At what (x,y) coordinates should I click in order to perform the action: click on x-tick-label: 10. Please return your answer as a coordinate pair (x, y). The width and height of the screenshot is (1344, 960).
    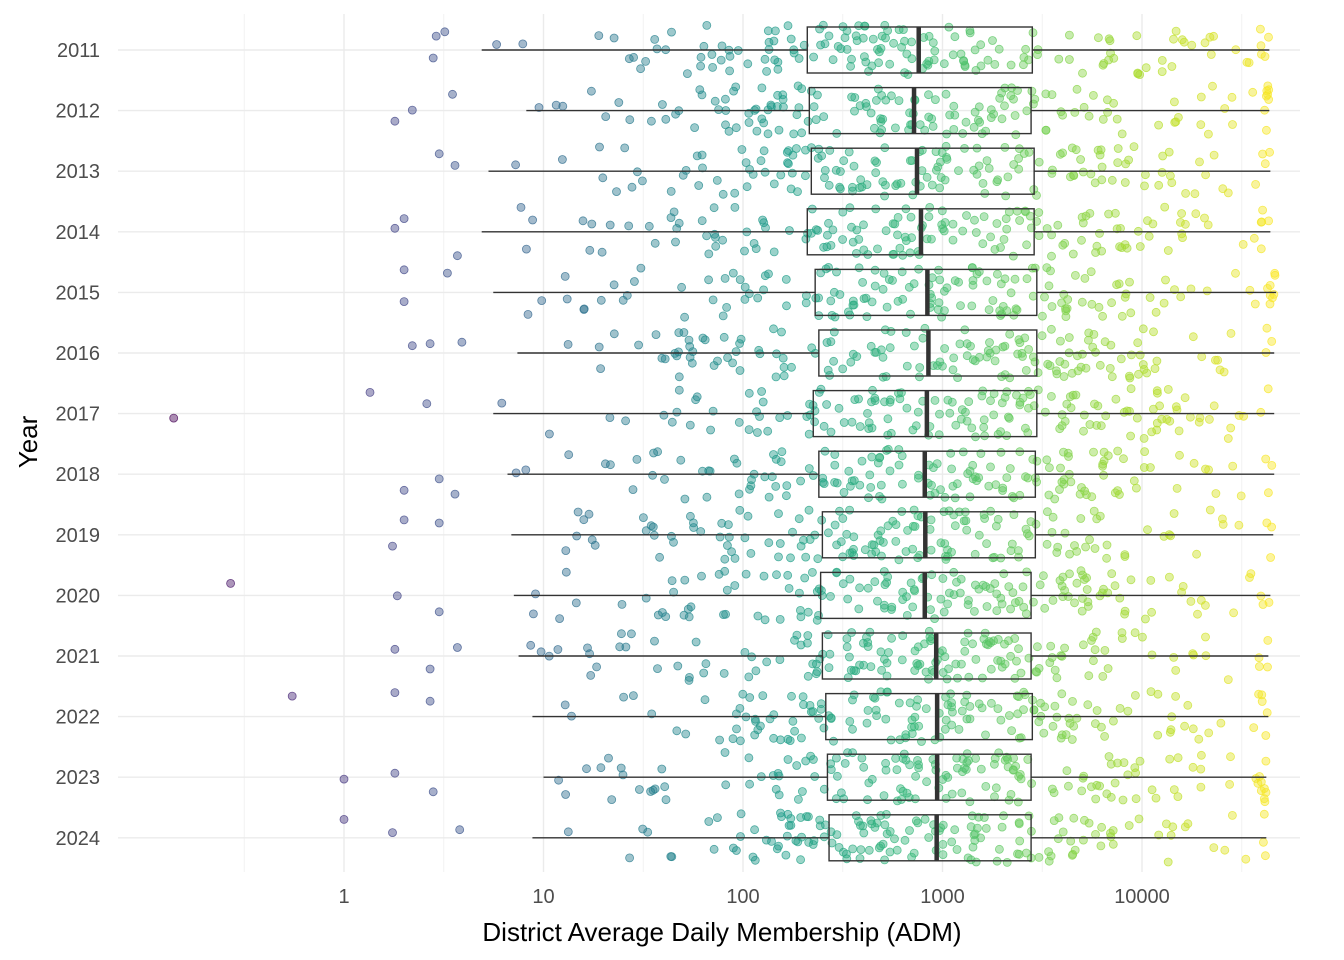
    Looking at the image, I should click on (543, 897).